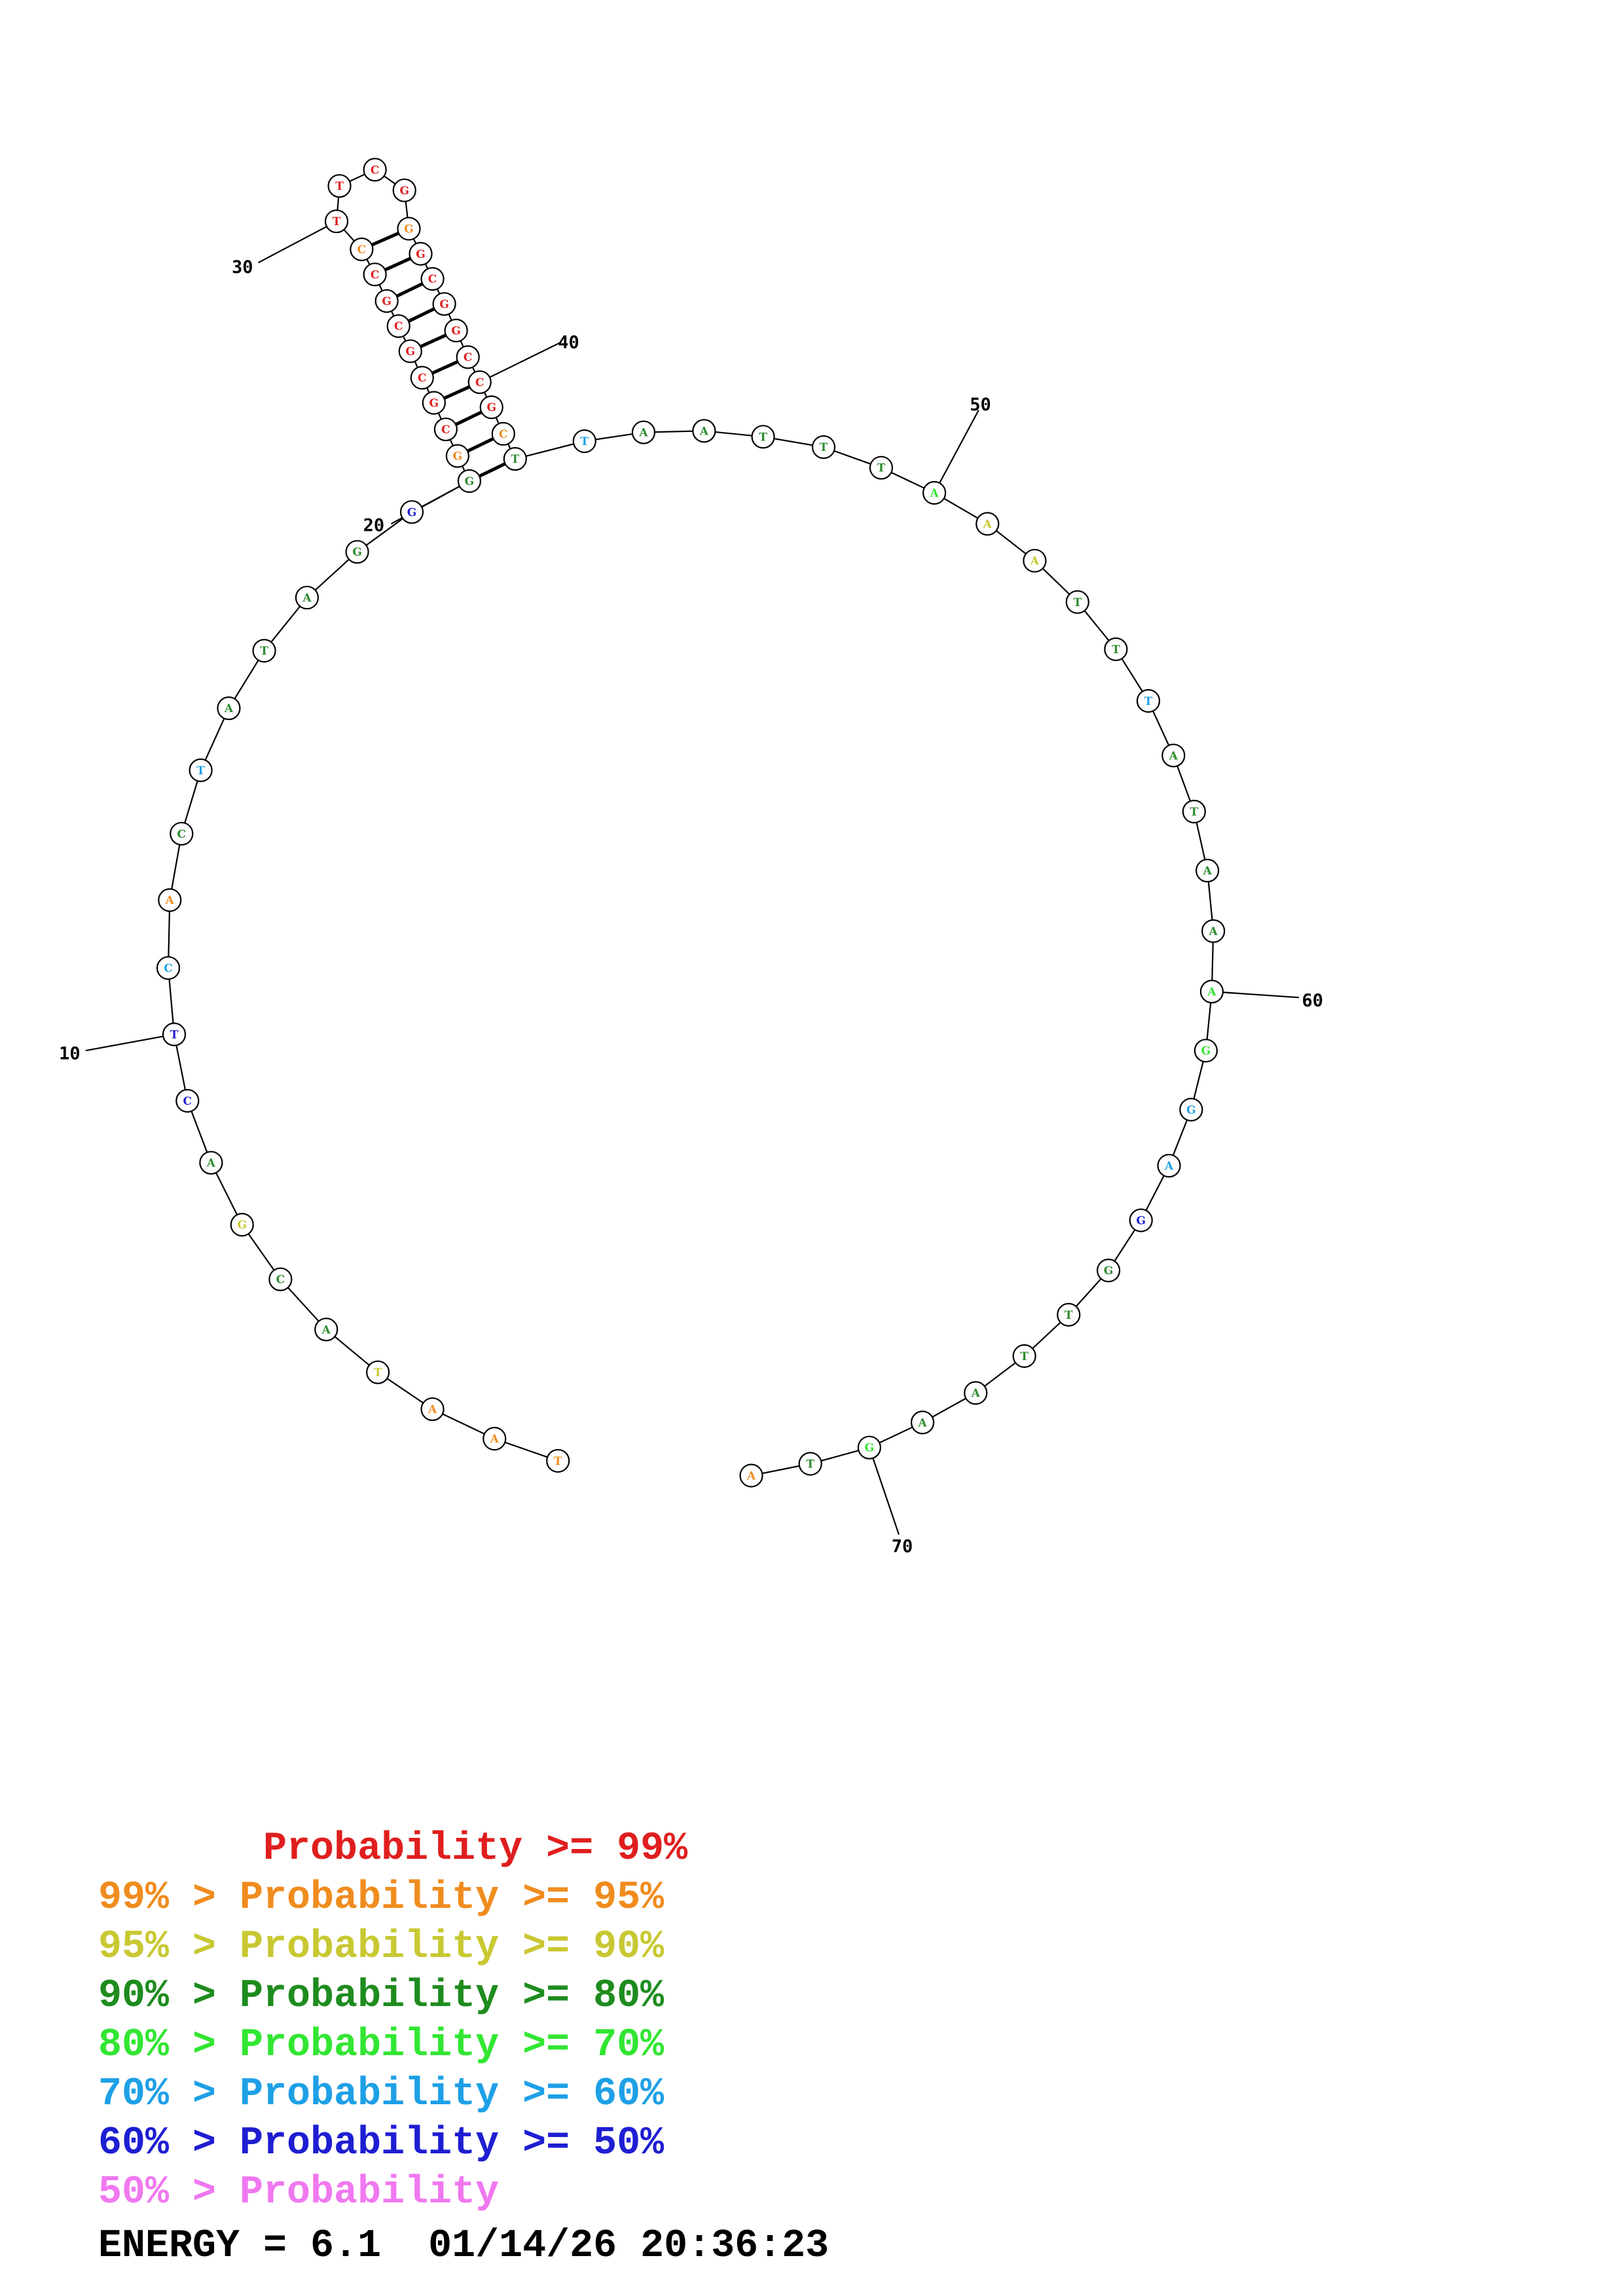  Describe the element at coordinates (381, 1996) in the screenshot. I see `legend-entry: 90% > Probability >= 80%` at that location.